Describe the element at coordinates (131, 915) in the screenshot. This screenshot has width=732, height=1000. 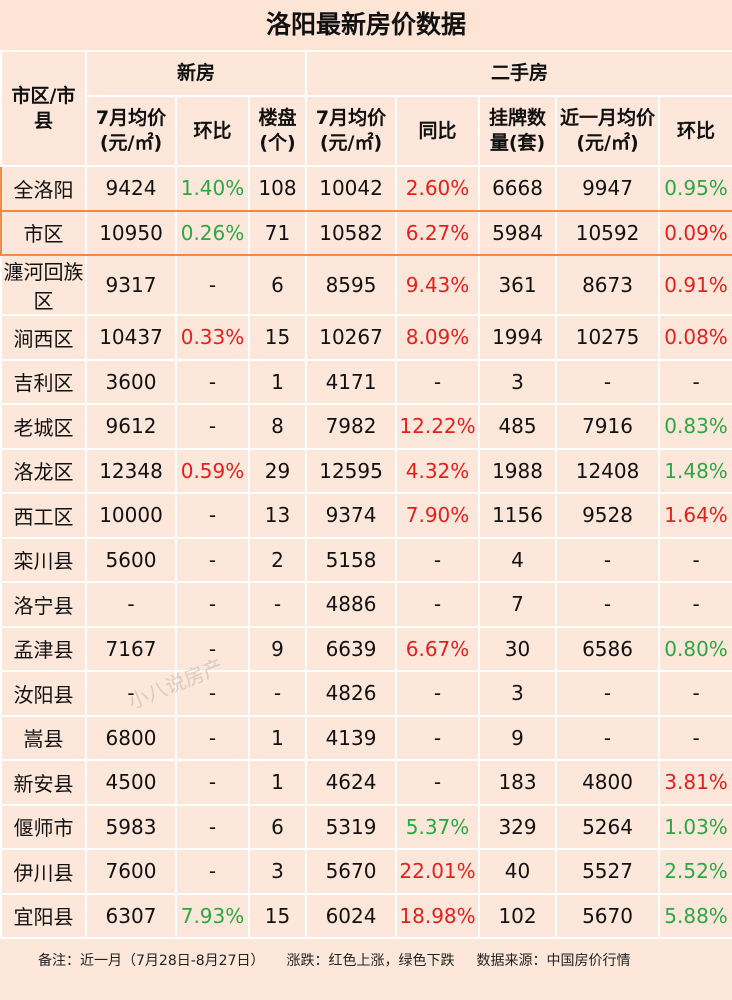
I see `table-cell: 6307` at that location.